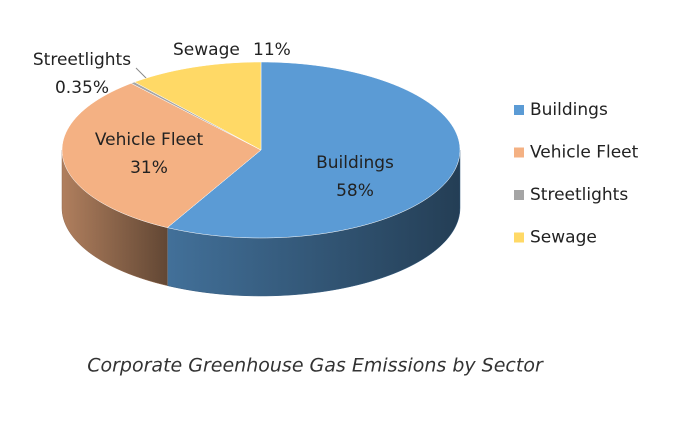  Describe the element at coordinates (149, 168) in the screenshot. I see `data-label: 31%` at that location.